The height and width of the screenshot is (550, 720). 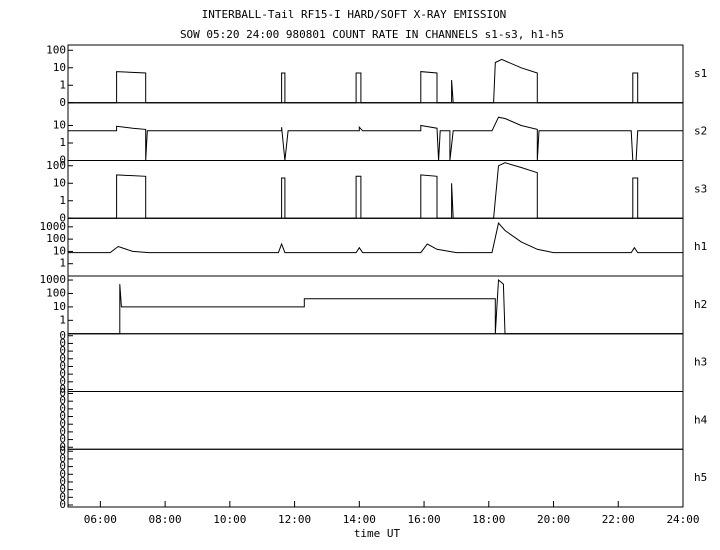 I want to click on x-tick-label: 18:00, so click(x=488, y=519).